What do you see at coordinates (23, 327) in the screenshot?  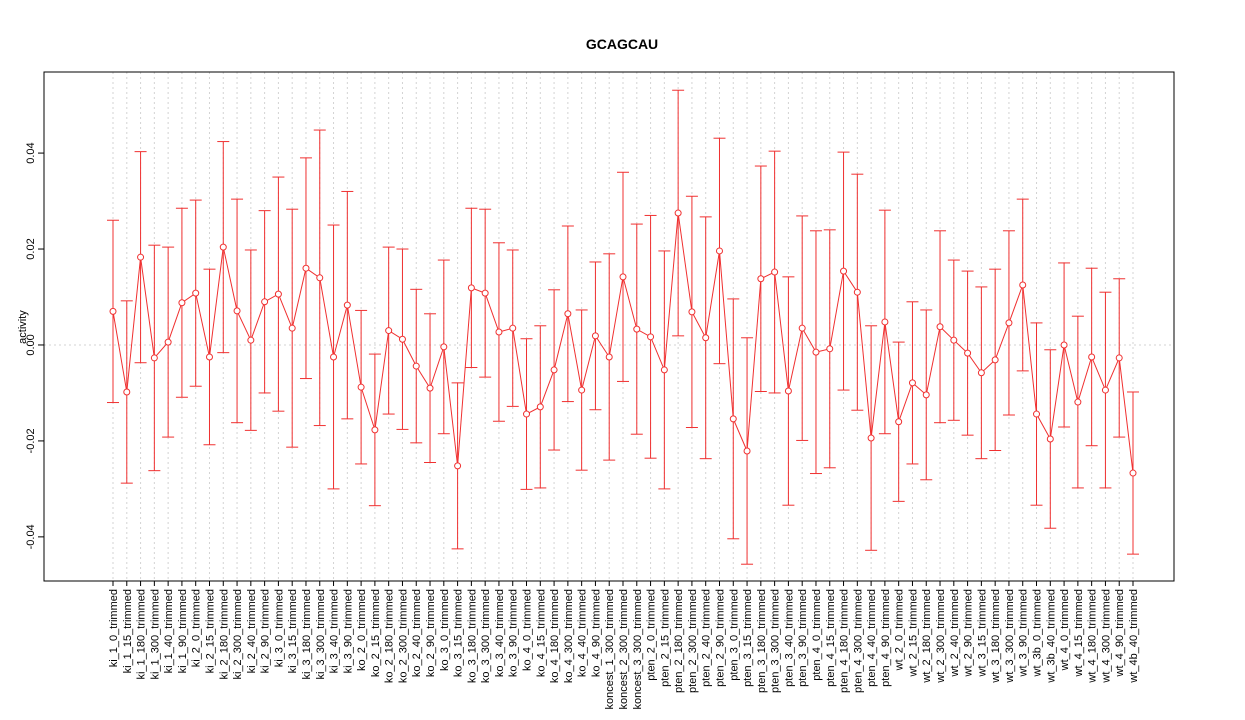 I see `y-axis-label: activity` at bounding box center [23, 327].